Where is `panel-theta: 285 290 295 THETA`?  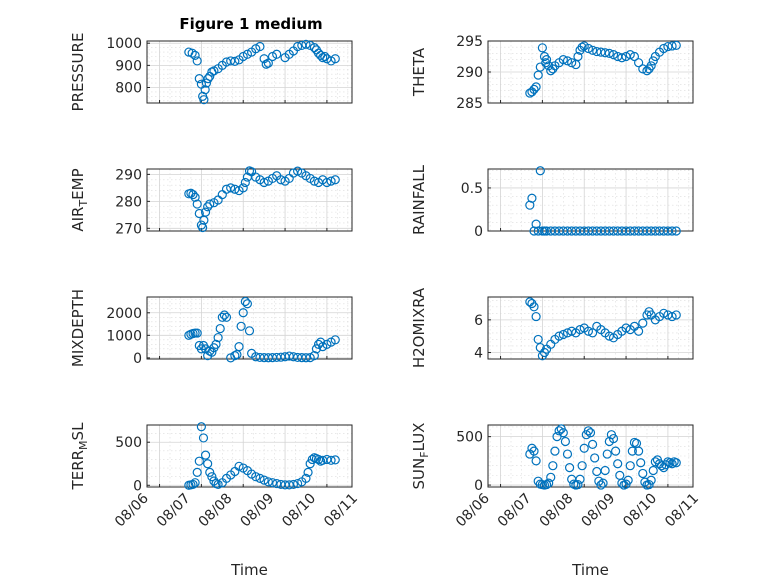 panel-theta: 285 290 295 THETA is located at coordinates (552, 73).